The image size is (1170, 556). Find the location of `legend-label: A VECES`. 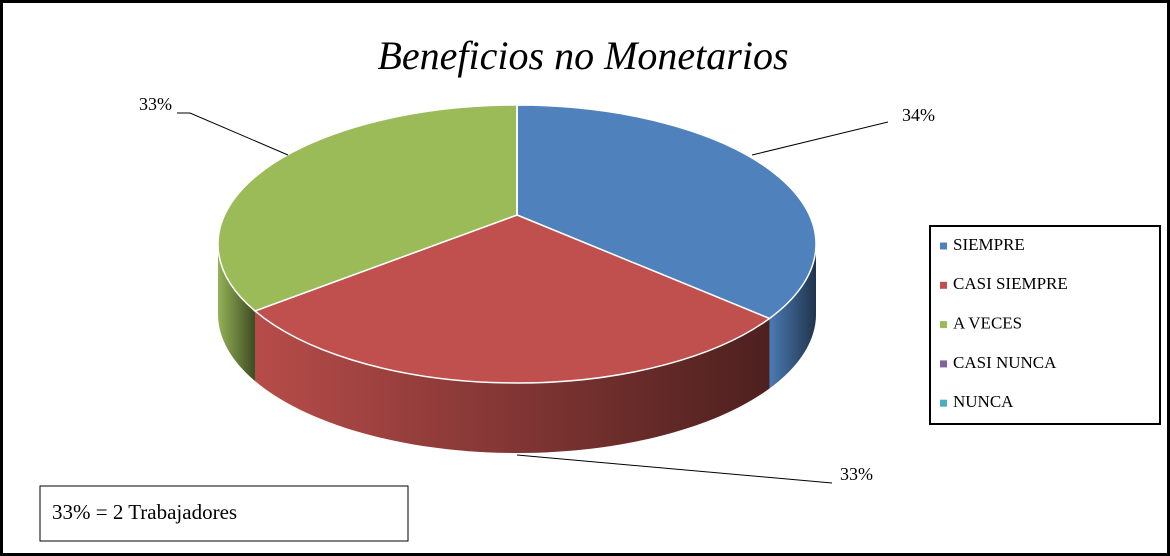

legend-label: A VECES is located at coordinates (987, 323).